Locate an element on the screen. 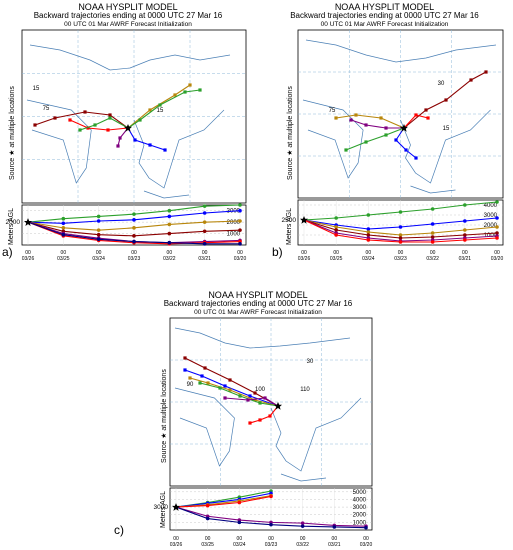 The height and width of the screenshot is (550, 513). hour-label-c-2: 00 is located at coordinates (240, 539).